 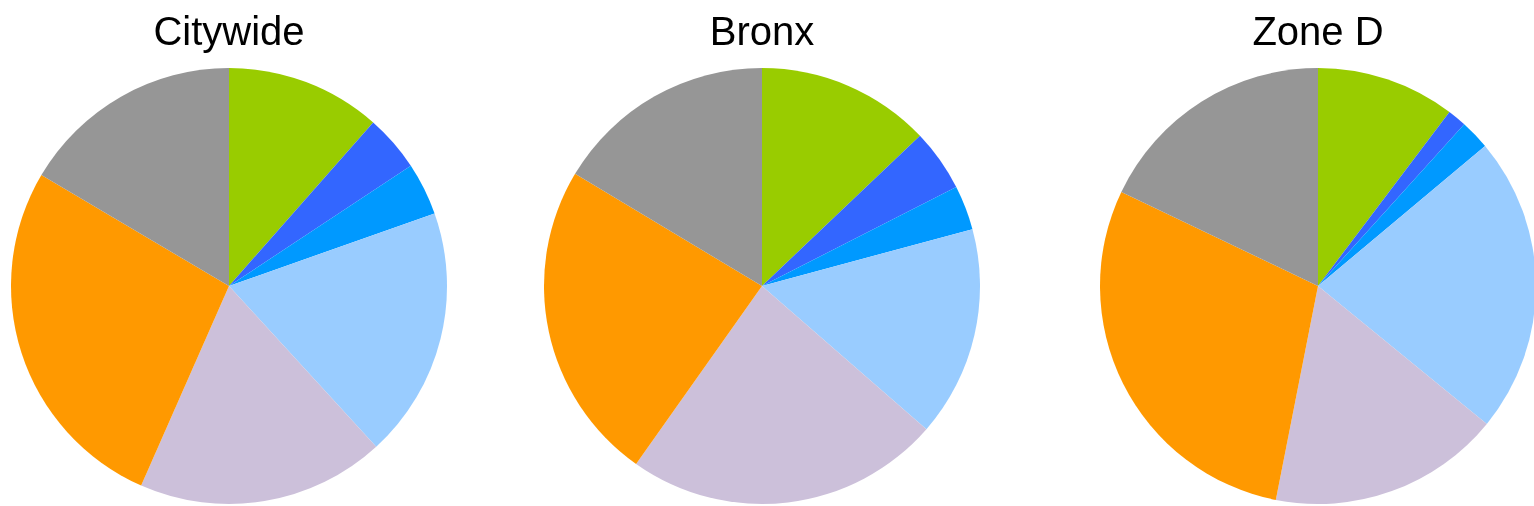 I want to click on chart-title: Zone D, so click(x=1318, y=31).